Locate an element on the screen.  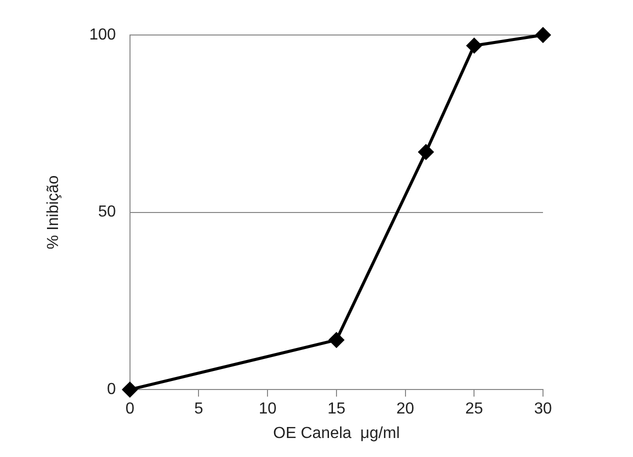
x-tick-label: 0 is located at coordinates (129, 409).